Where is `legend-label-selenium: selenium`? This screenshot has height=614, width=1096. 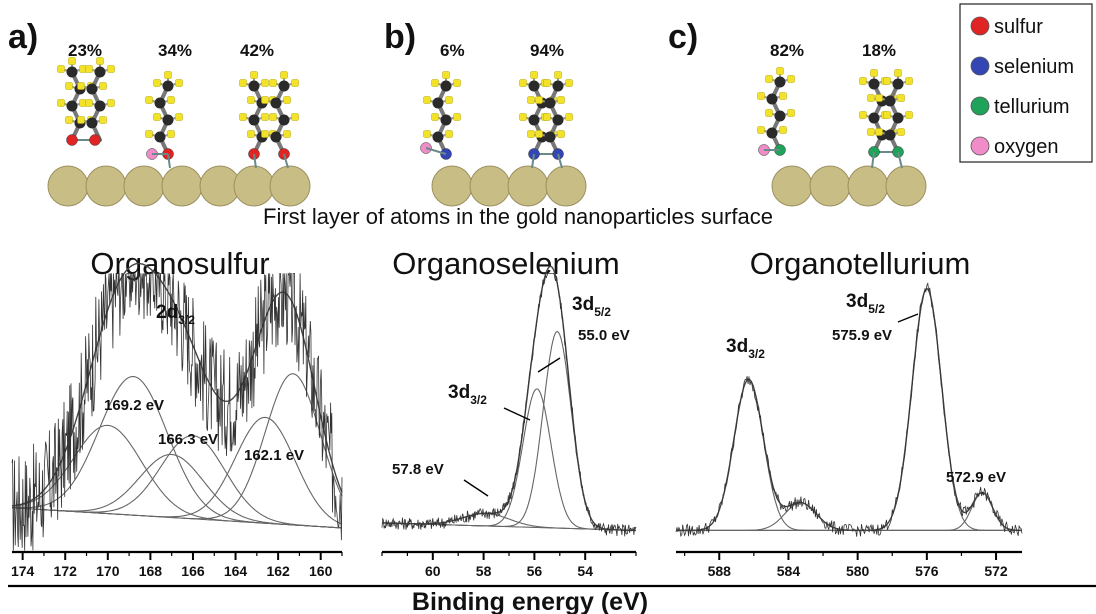
legend-label-selenium: selenium is located at coordinates (1034, 67).